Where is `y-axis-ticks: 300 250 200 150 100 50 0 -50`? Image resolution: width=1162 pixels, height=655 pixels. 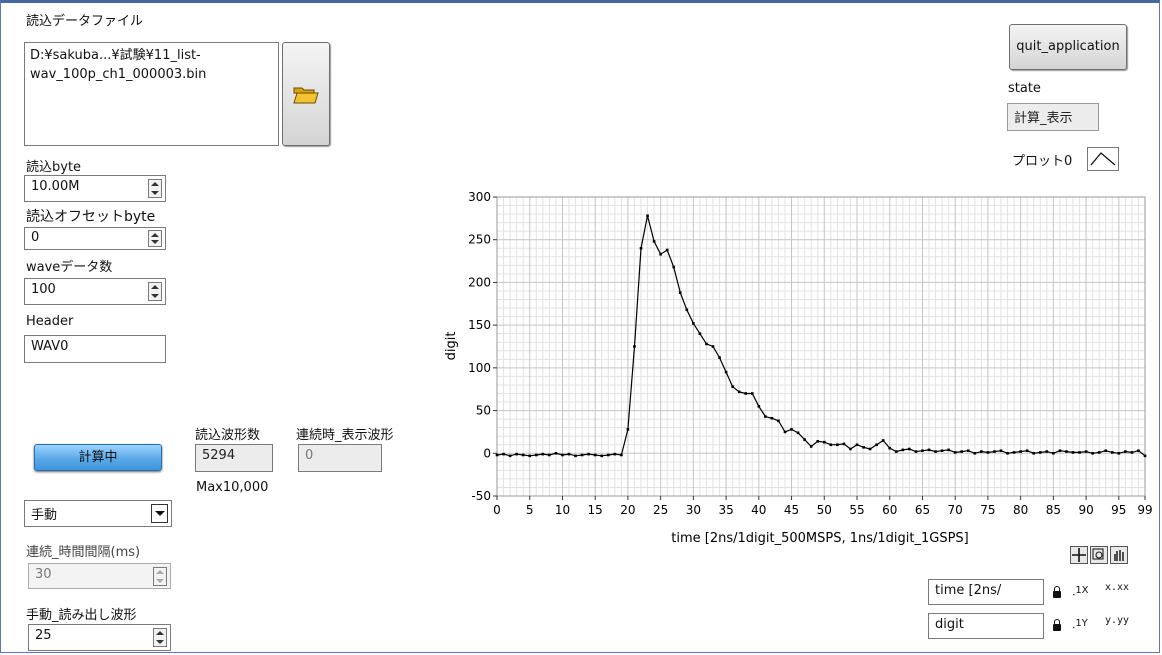
y-axis-ticks: 300 250 200 150 100 50 0 -50 is located at coordinates (482, 346).